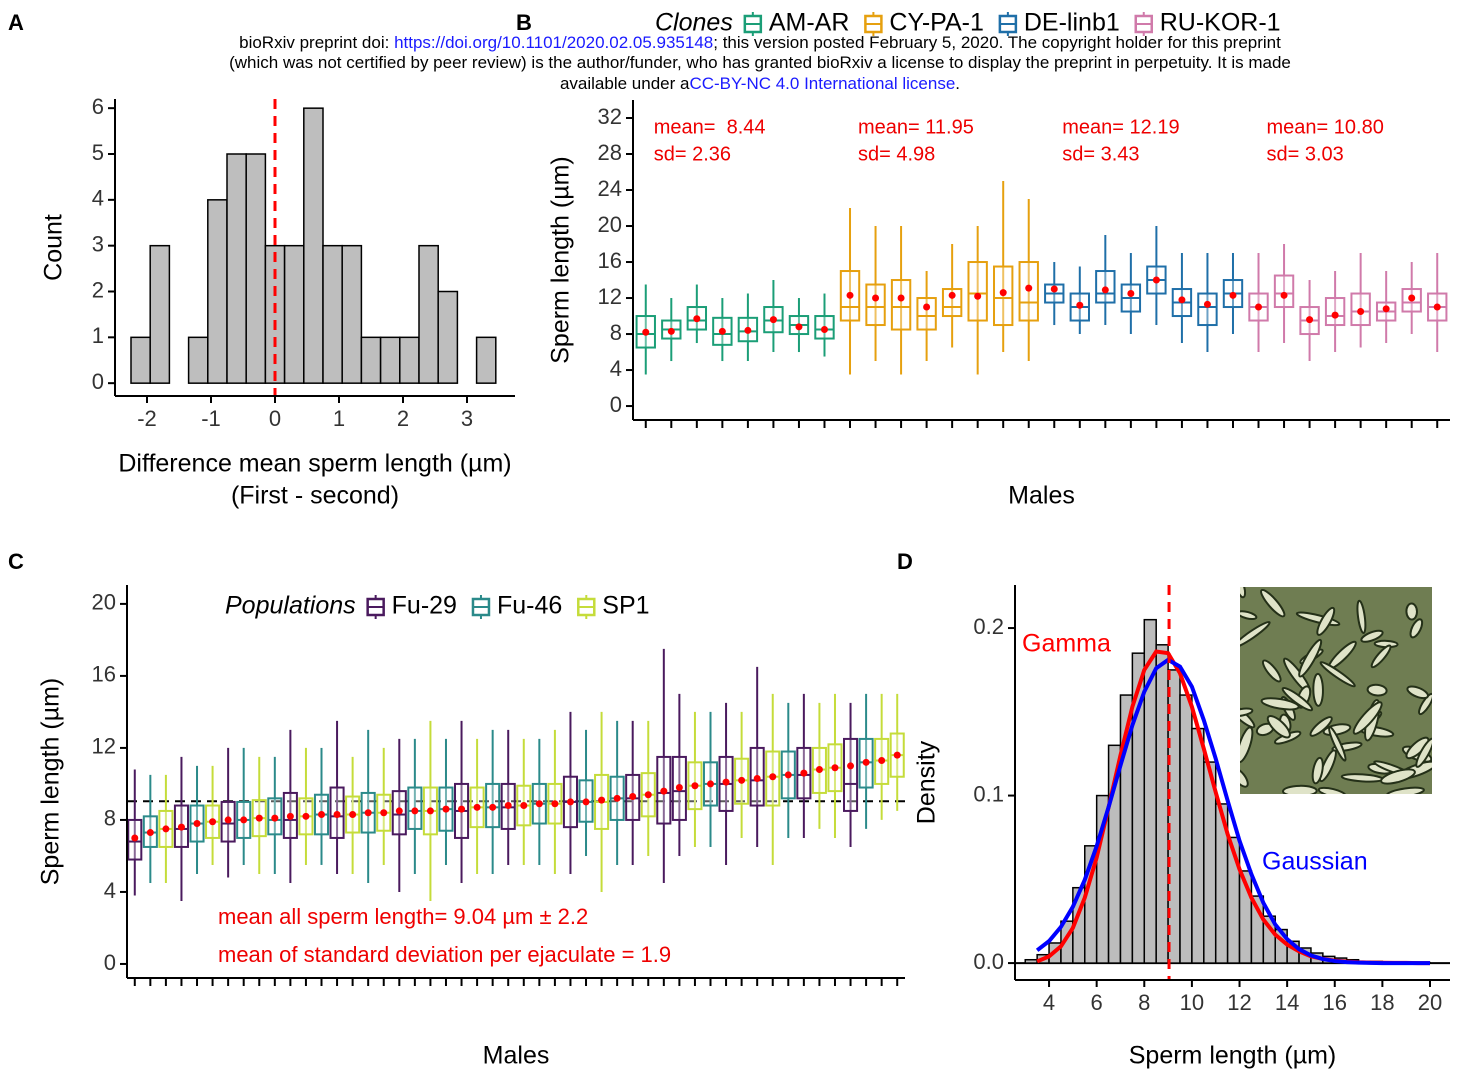 The height and width of the screenshot is (1072, 1463). I want to click on legend-label: Fu-46, so click(529, 606).